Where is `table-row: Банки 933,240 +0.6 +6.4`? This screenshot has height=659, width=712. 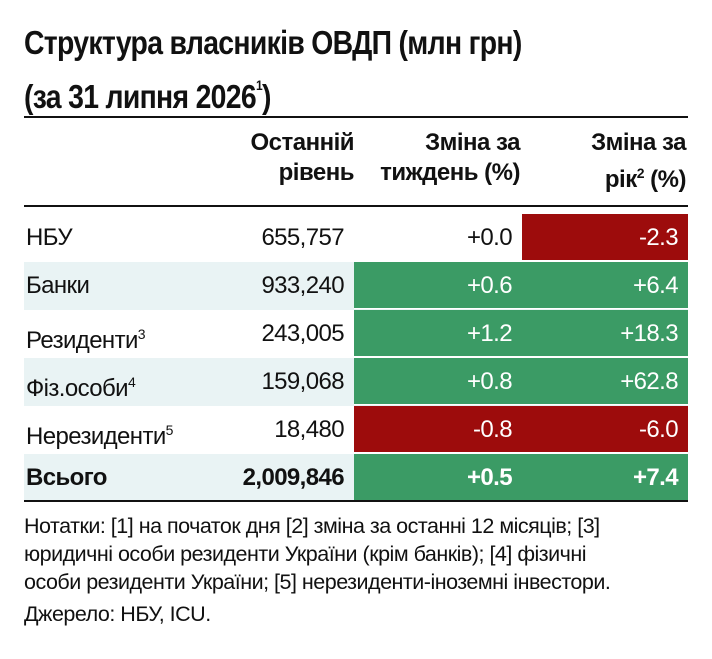
table-row: Банки 933,240 +0.6 +6.4 is located at coordinates (356, 286).